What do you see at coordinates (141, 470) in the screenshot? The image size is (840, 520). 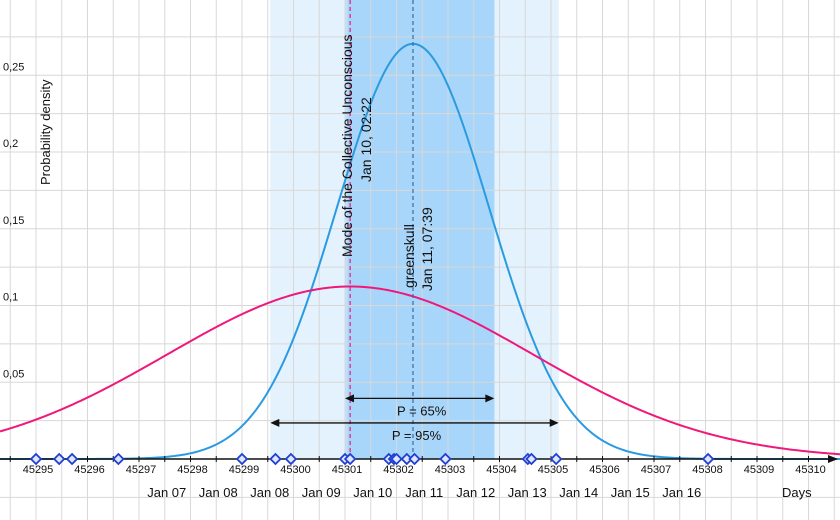 I see `x-tick-label: 45297` at bounding box center [141, 470].